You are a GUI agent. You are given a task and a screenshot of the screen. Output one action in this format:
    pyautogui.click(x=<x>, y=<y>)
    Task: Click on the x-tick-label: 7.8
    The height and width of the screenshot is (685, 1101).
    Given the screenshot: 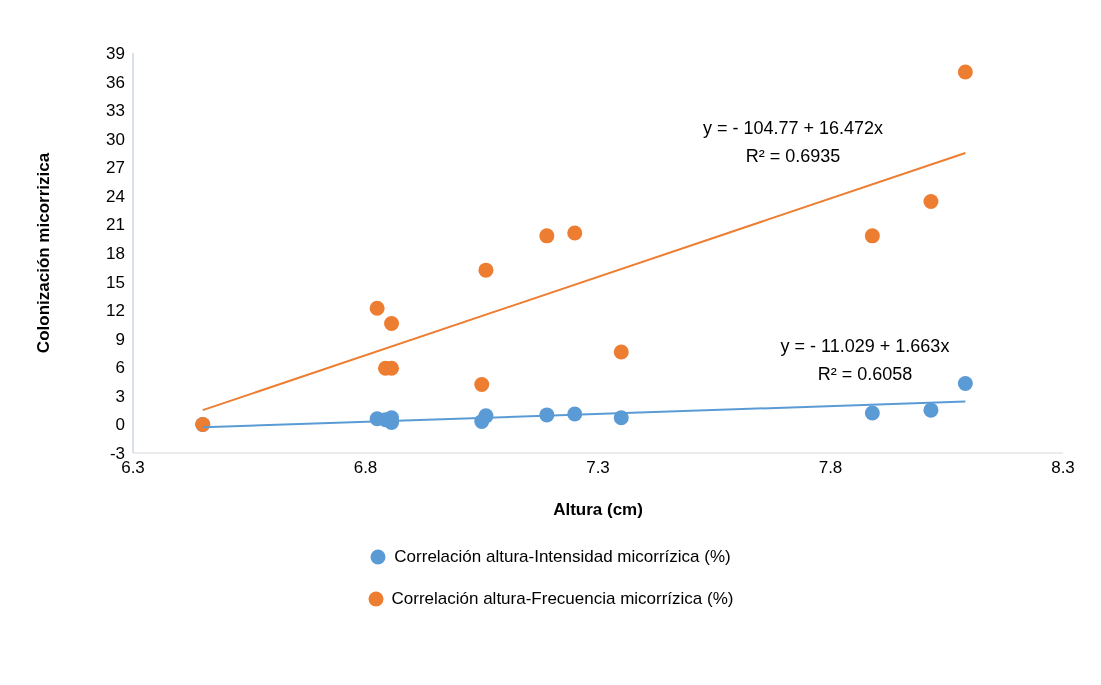 What is the action you would take?
    pyautogui.click(x=830, y=468)
    